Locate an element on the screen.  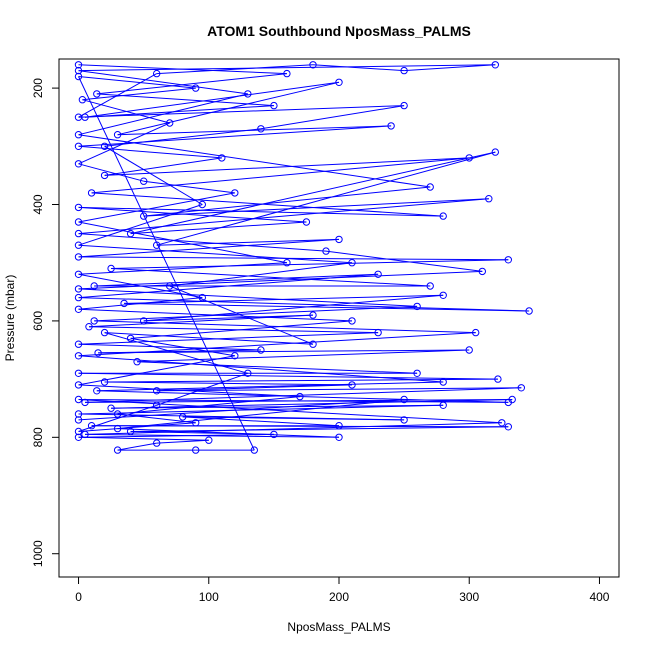
y-tick-label-1: 400 is located at coordinates (38, 204).